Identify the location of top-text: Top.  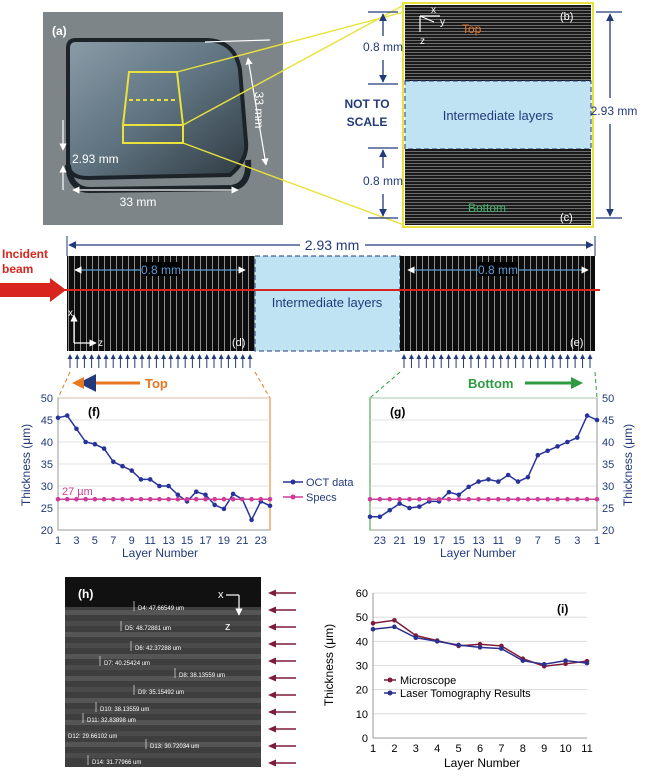
(472, 29).